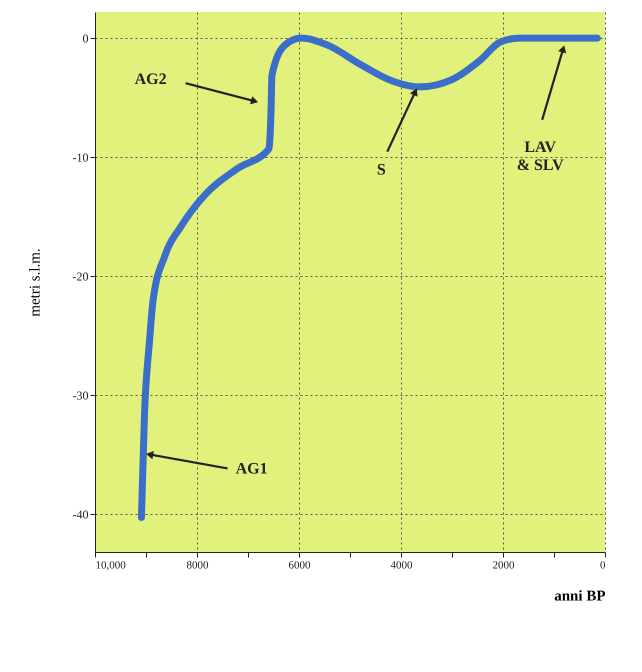 This screenshot has height=672, width=642. What do you see at coordinates (503, 566) in the screenshot?
I see `x-tick-label: 2000` at bounding box center [503, 566].